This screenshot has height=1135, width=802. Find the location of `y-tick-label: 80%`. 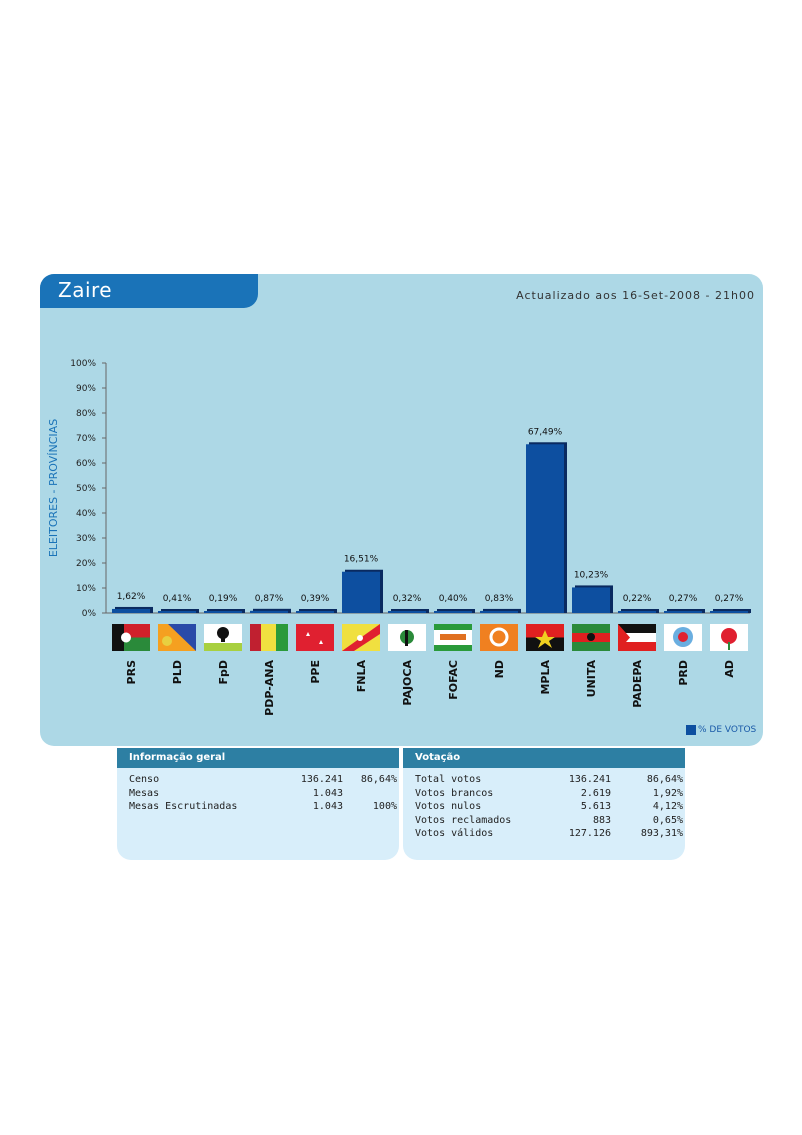

y-tick-label: 80% is located at coordinates (86, 414).